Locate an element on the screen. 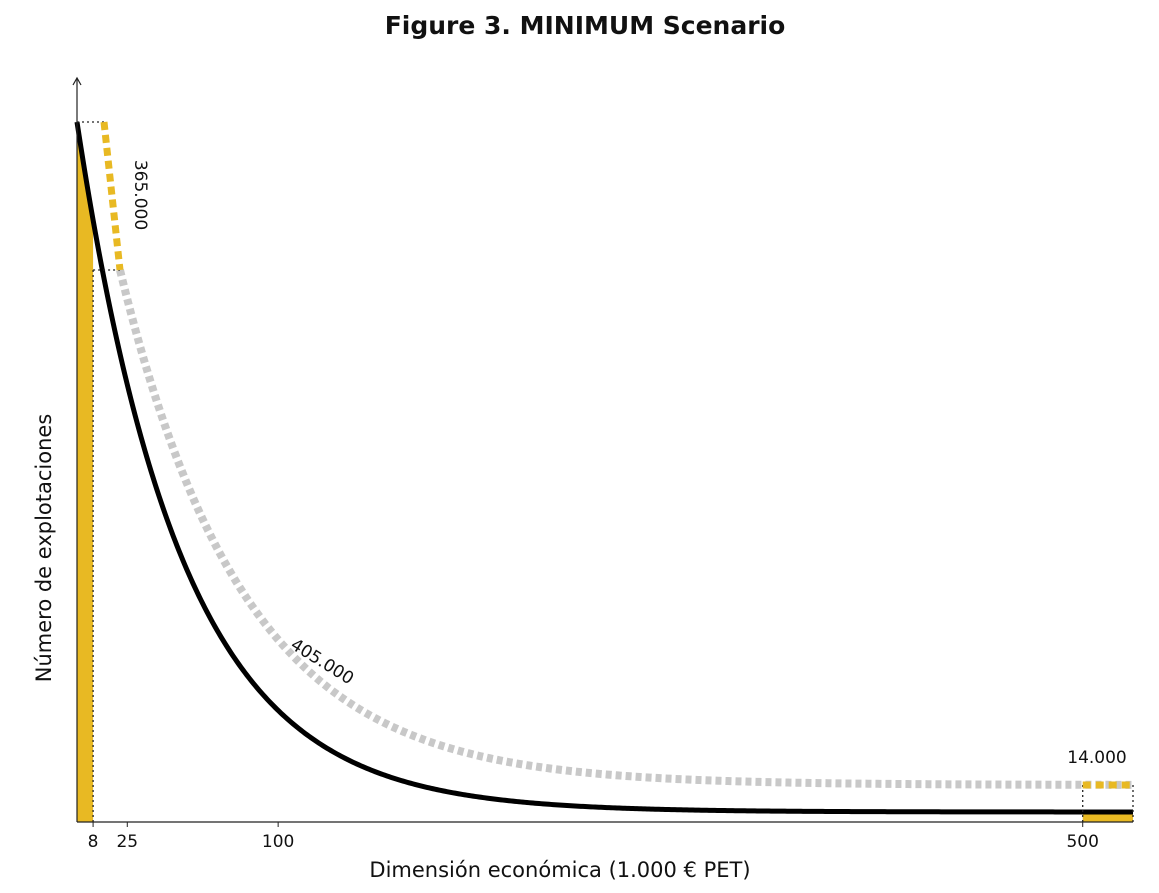  y-axis-arrow is located at coordinates (77, 81).